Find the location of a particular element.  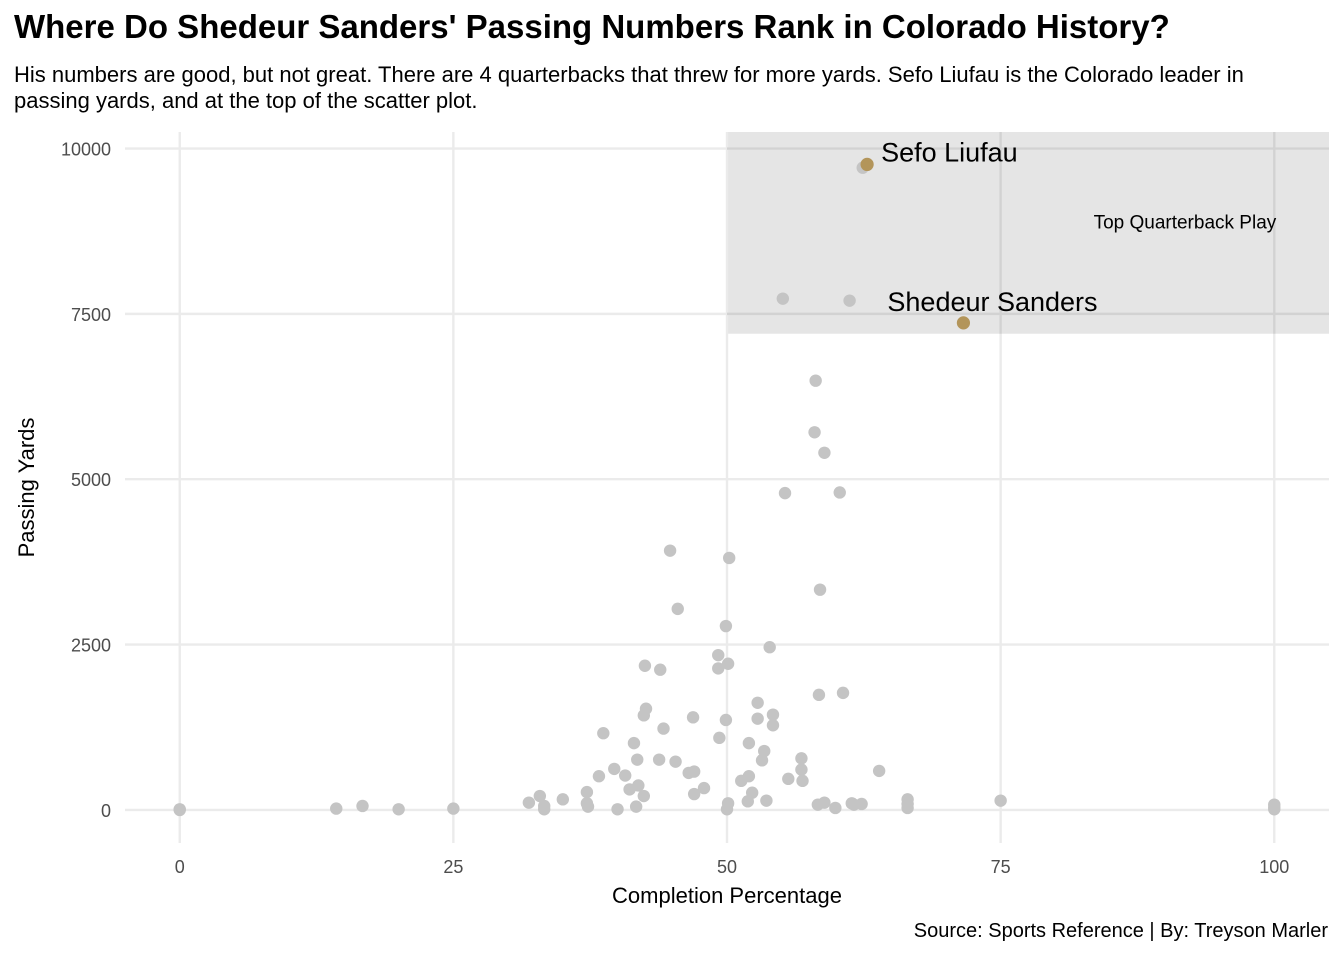

y-axis-title: Passing Yards is located at coordinates (26, 488).